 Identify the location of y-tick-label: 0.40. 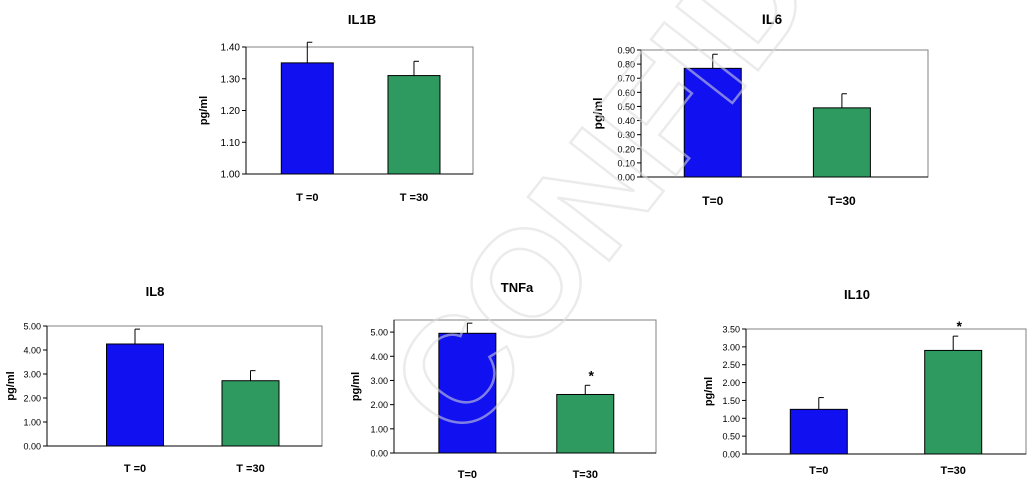
(626, 121).